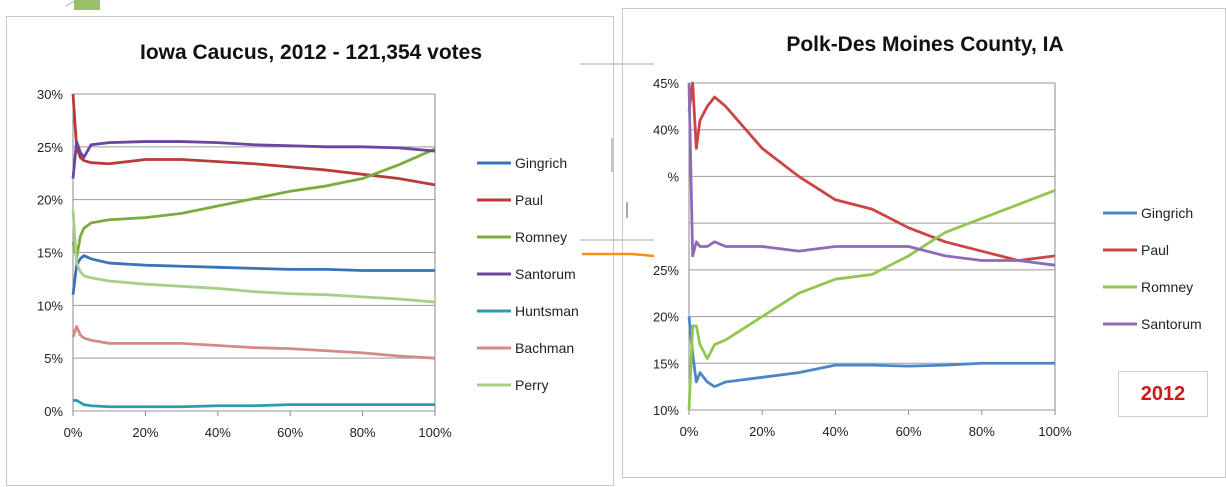 This screenshot has width=1226, height=487. I want to click on y-tick-label: 40%, so click(666, 130).